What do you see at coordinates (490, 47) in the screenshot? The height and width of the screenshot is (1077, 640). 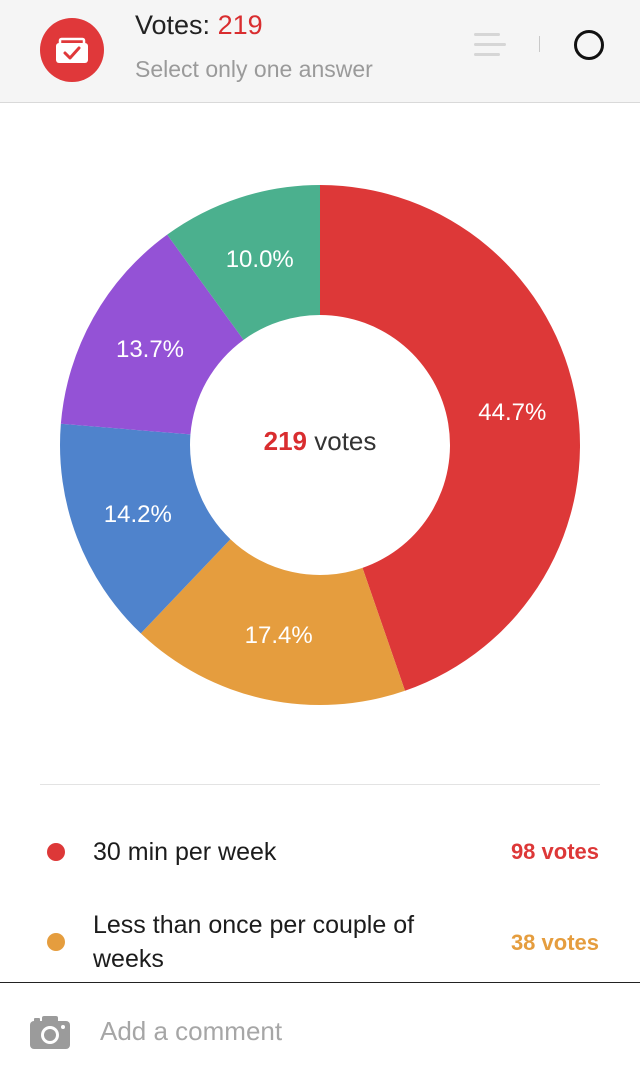 I see `sort-lines-icon` at bounding box center [490, 47].